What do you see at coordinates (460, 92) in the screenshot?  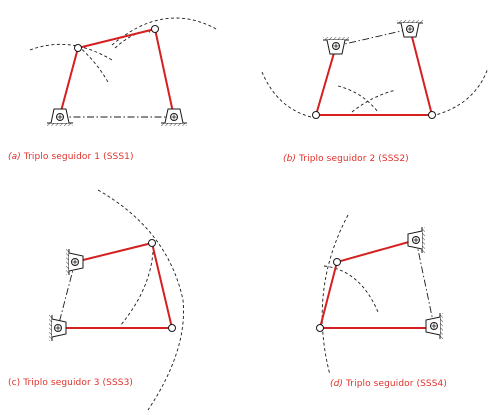 I see `arc-b-right` at bounding box center [460, 92].